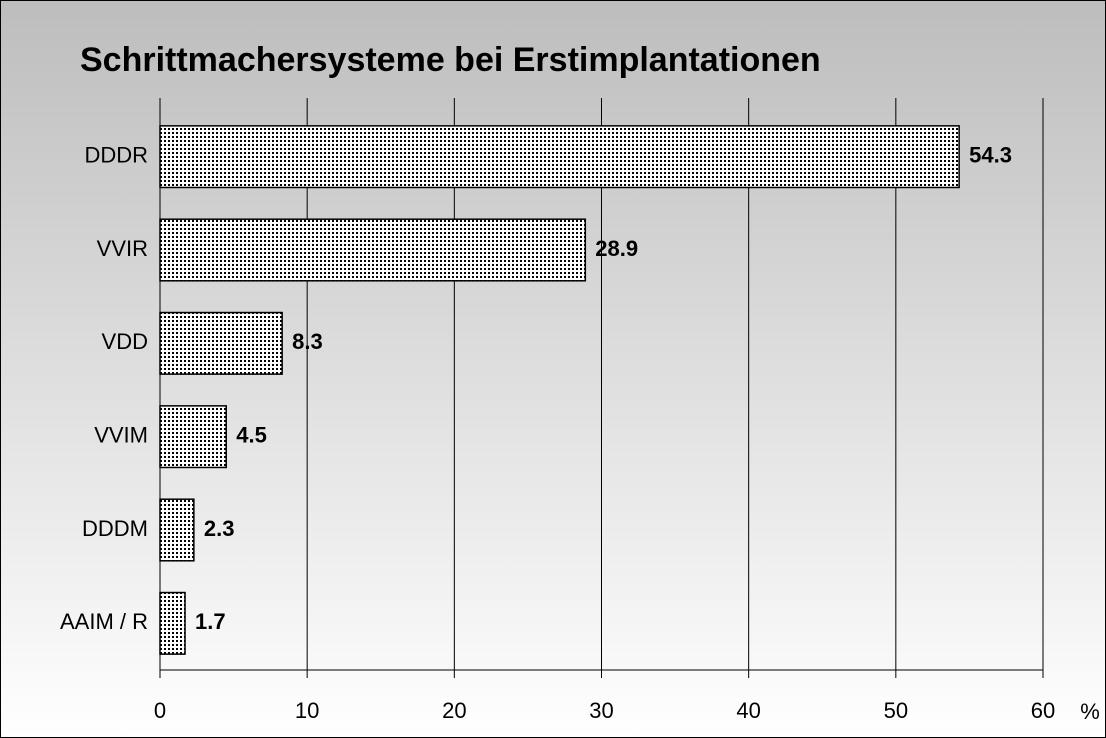 This screenshot has width=1106, height=738. Describe the element at coordinates (104, 621) in the screenshot. I see `y-tick-label: AAIM / R` at that location.